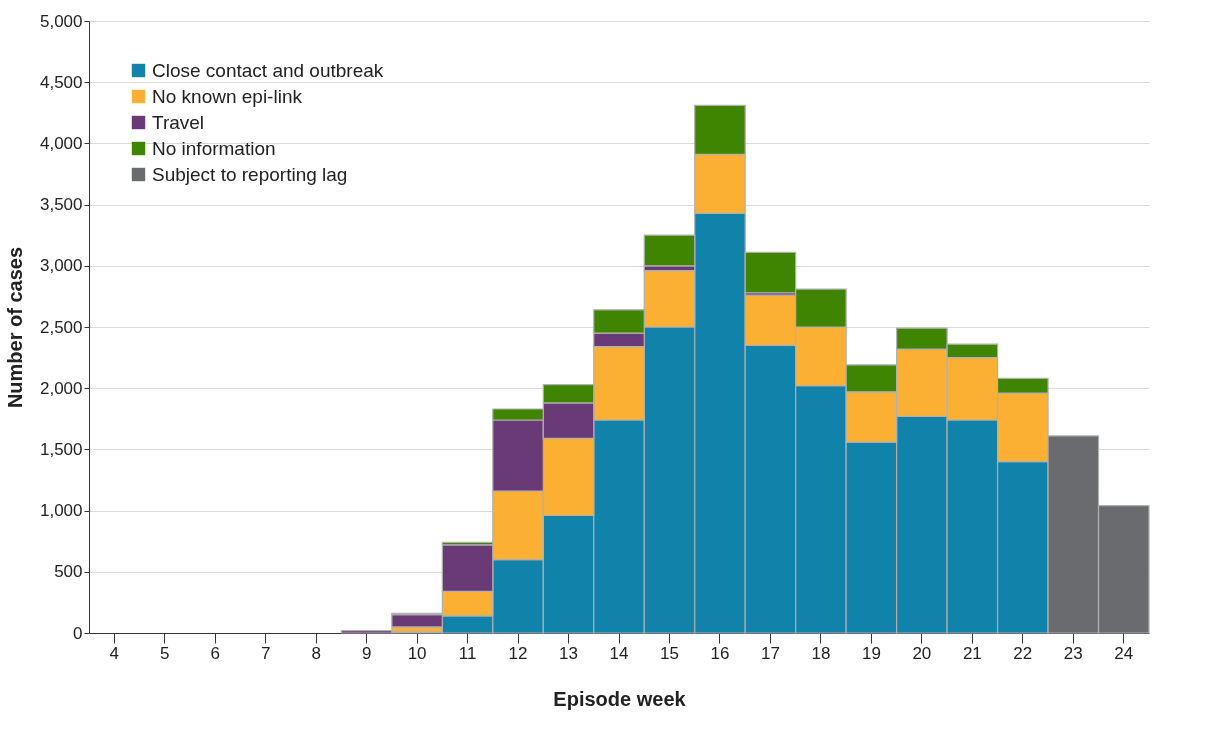  Describe the element at coordinates (1073, 653) in the screenshot. I see `x-tick-label: 23` at that location.